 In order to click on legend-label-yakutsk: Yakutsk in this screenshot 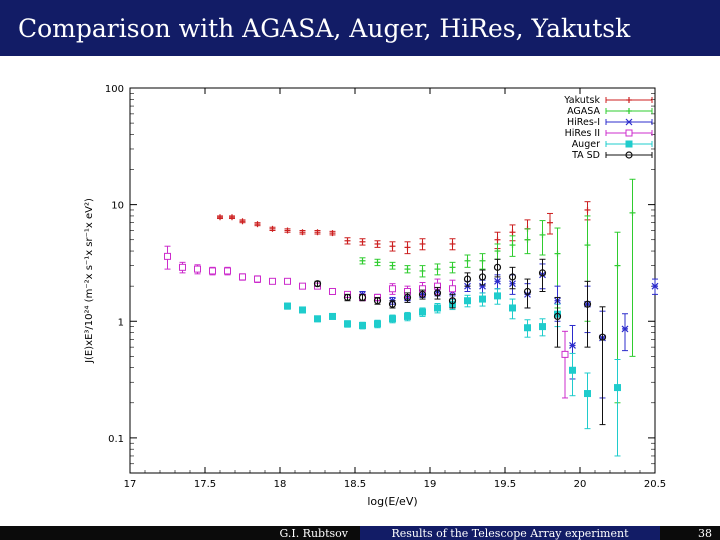, I will do `click(581, 100)`.